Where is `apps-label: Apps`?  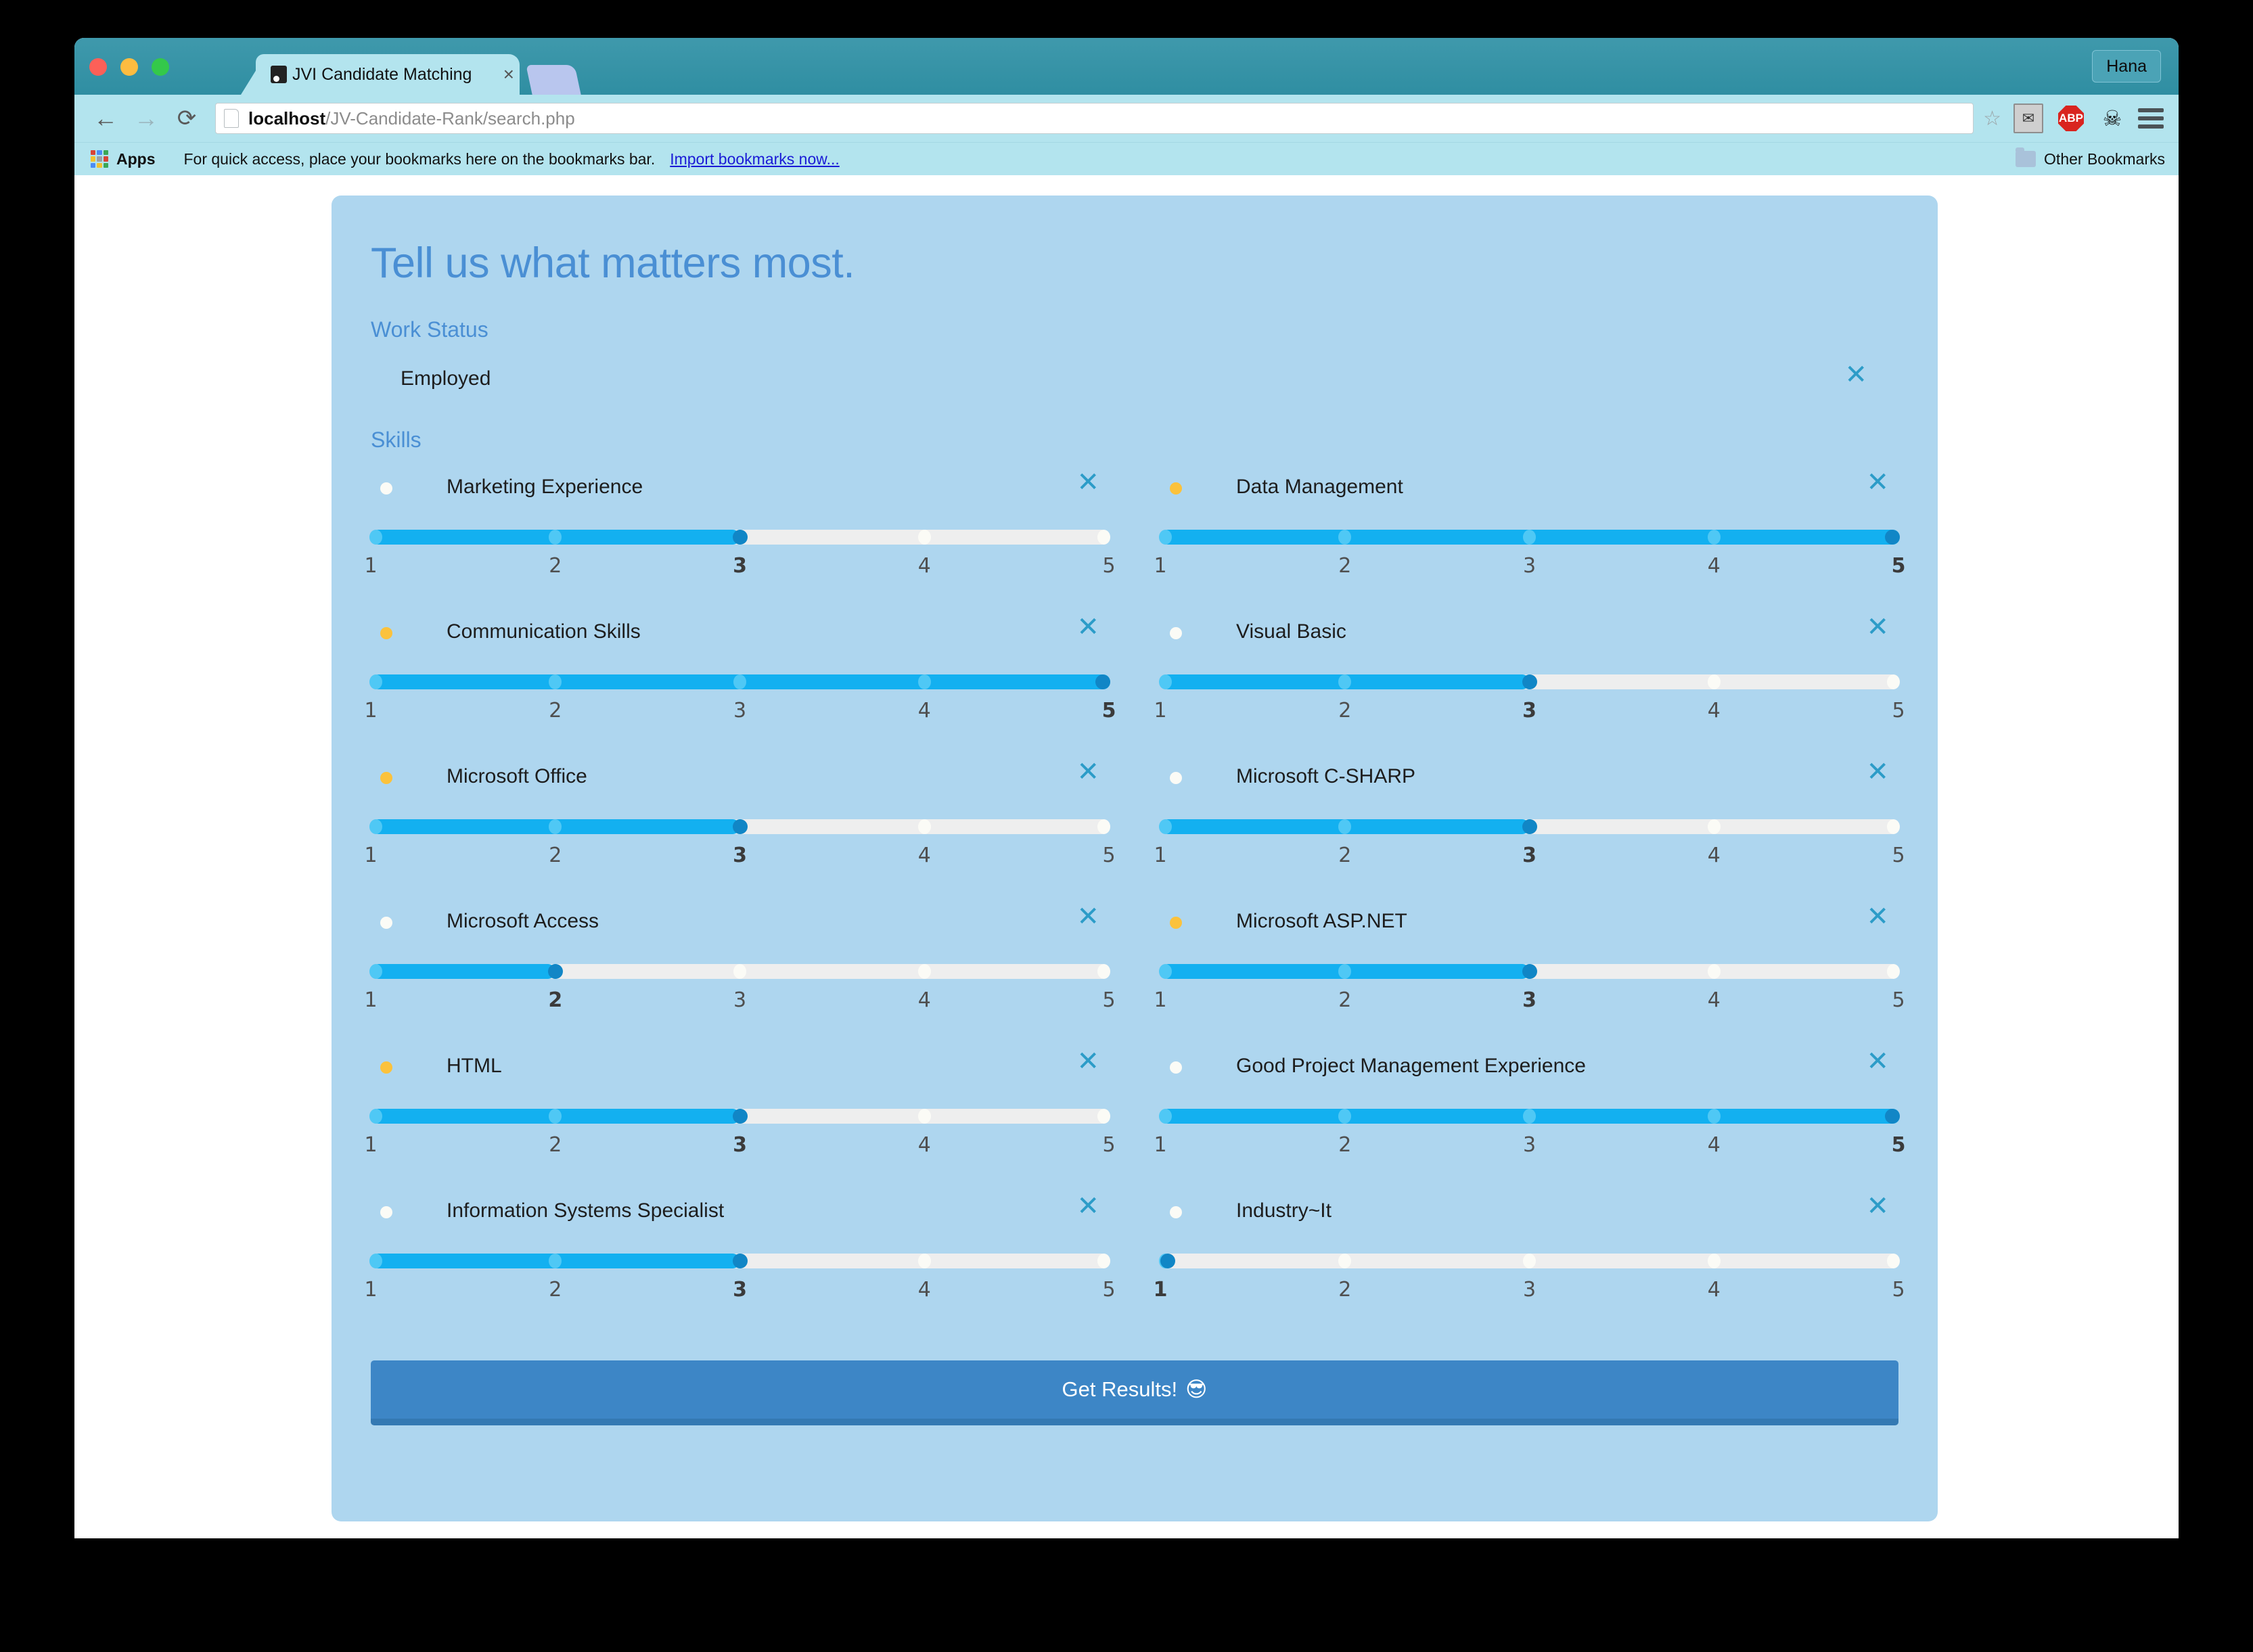
apps-label: Apps is located at coordinates (136, 159).